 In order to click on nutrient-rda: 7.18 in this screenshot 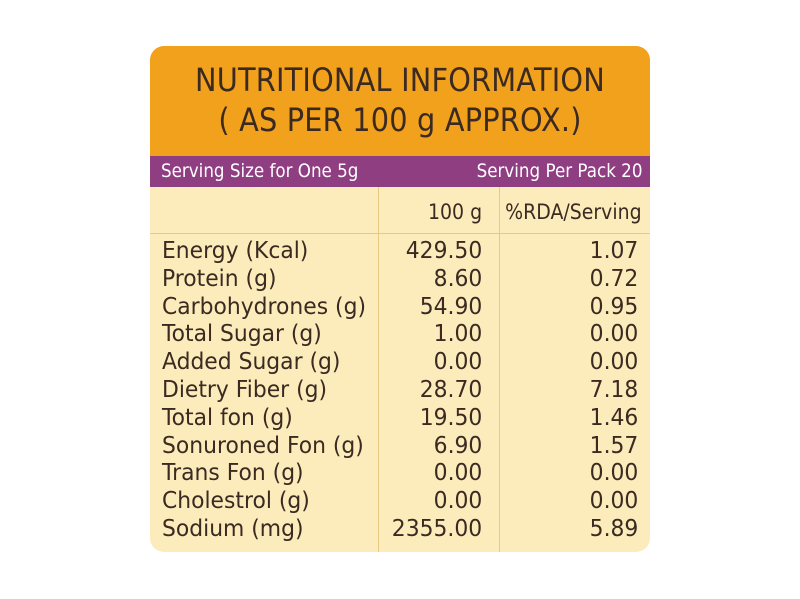, I will do `click(613, 388)`.